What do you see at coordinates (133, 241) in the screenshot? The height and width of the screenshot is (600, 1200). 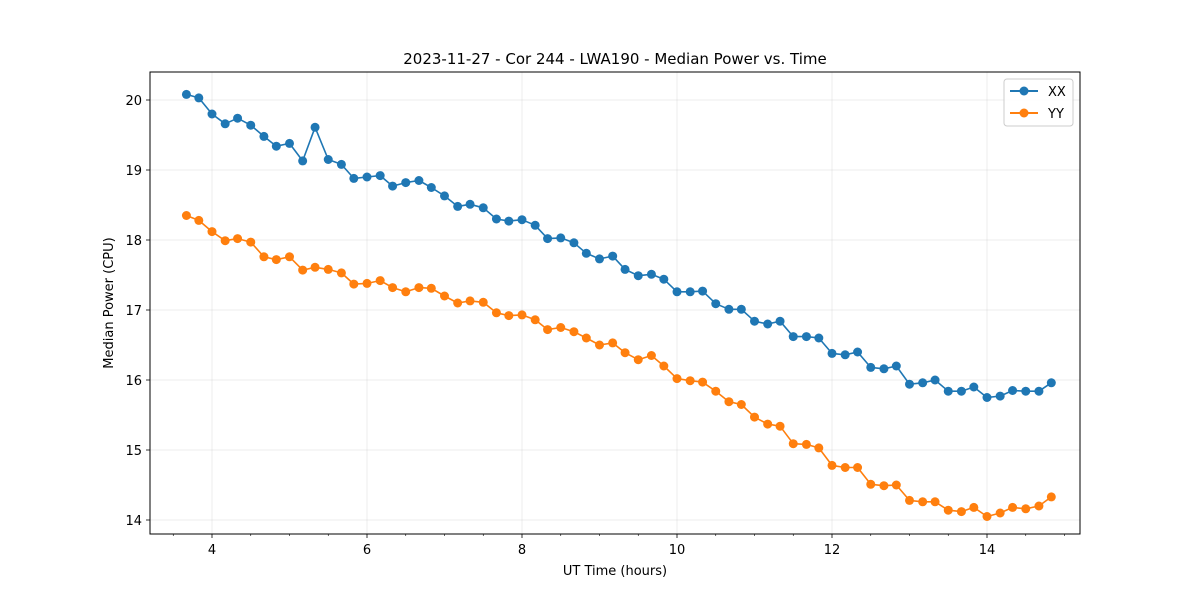 I see `y-tick-label: 18` at bounding box center [133, 241].